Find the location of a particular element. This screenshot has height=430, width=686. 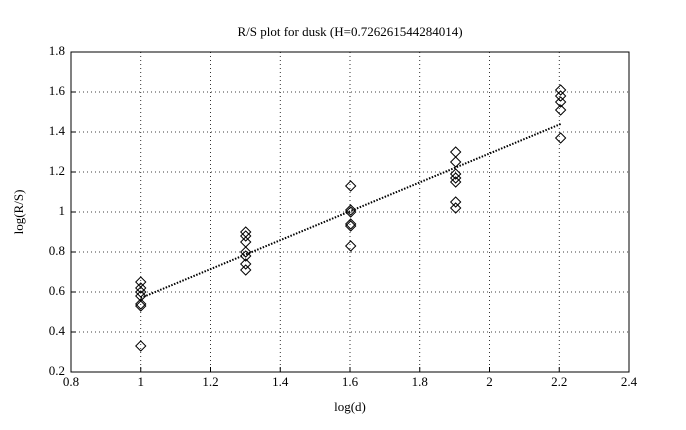

y-tick-label: 0.4 is located at coordinates (57, 330).